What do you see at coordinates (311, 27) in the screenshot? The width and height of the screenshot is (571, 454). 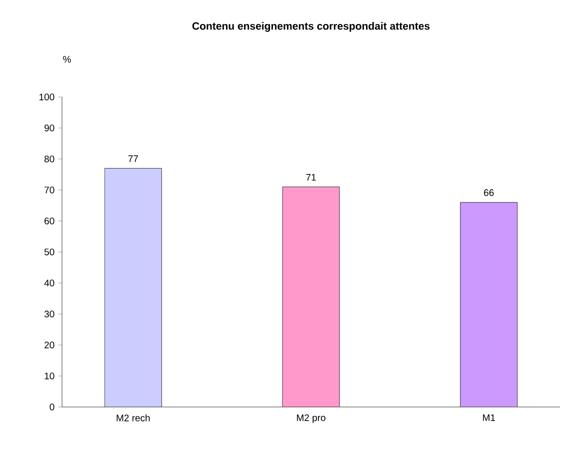 I see `chart-title: Contenu enseignements correspondait attentes` at bounding box center [311, 27].